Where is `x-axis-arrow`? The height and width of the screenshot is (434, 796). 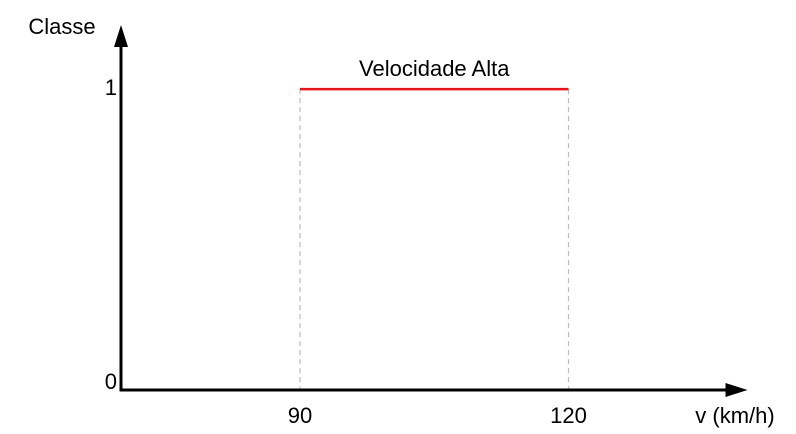
x-axis-arrow is located at coordinates (736, 390).